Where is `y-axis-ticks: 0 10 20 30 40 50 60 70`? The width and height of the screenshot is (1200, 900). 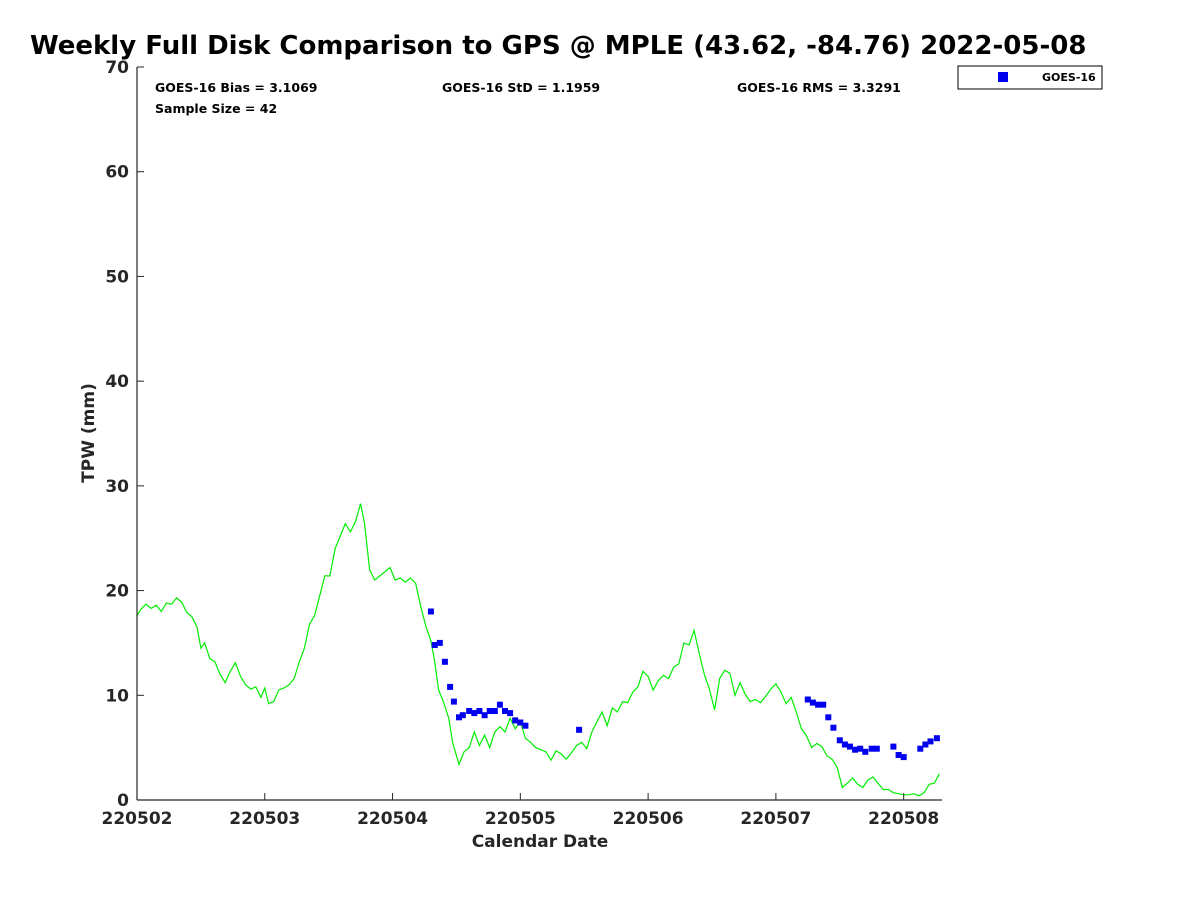 y-axis-ticks: 0 10 20 30 40 50 60 70 is located at coordinates (124, 434).